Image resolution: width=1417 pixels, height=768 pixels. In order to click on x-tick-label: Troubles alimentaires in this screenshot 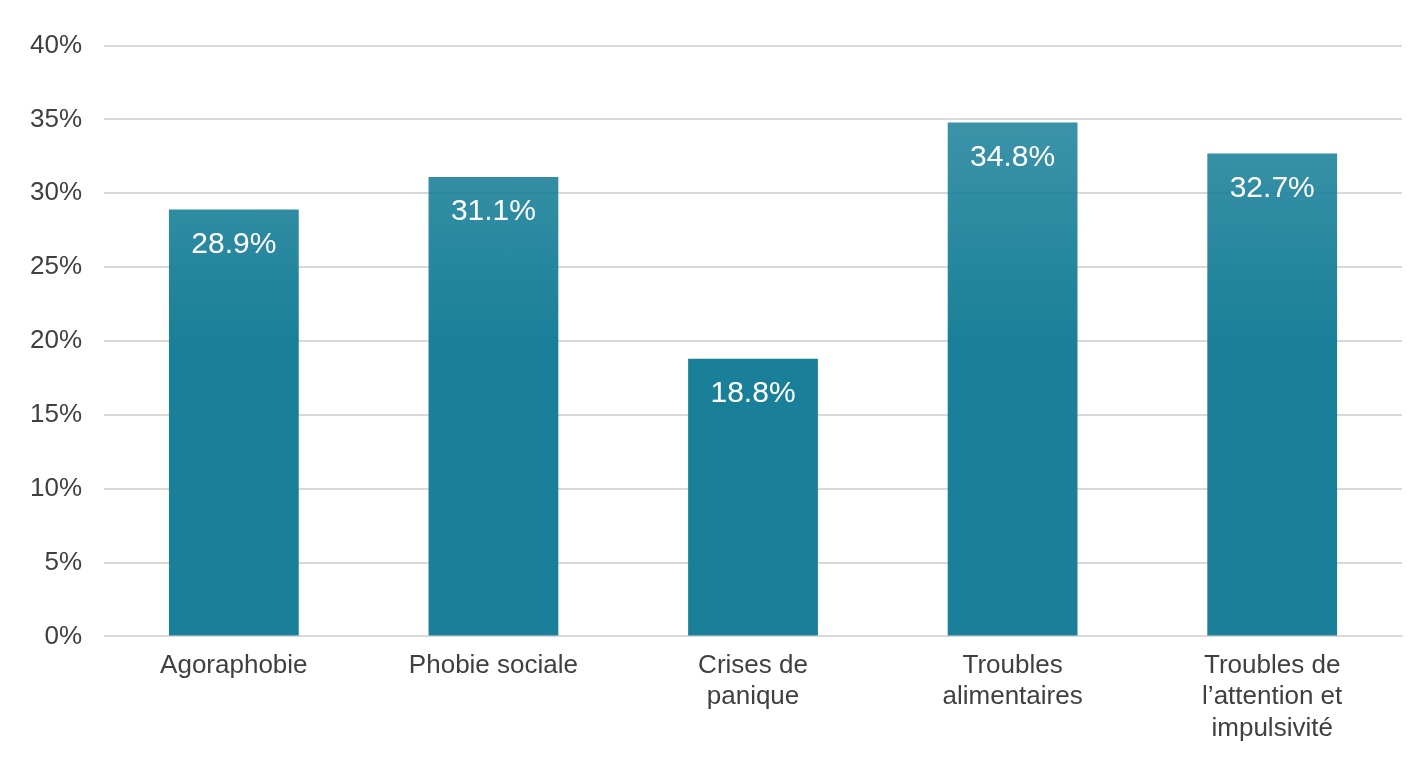, I will do `click(1012, 680)`.